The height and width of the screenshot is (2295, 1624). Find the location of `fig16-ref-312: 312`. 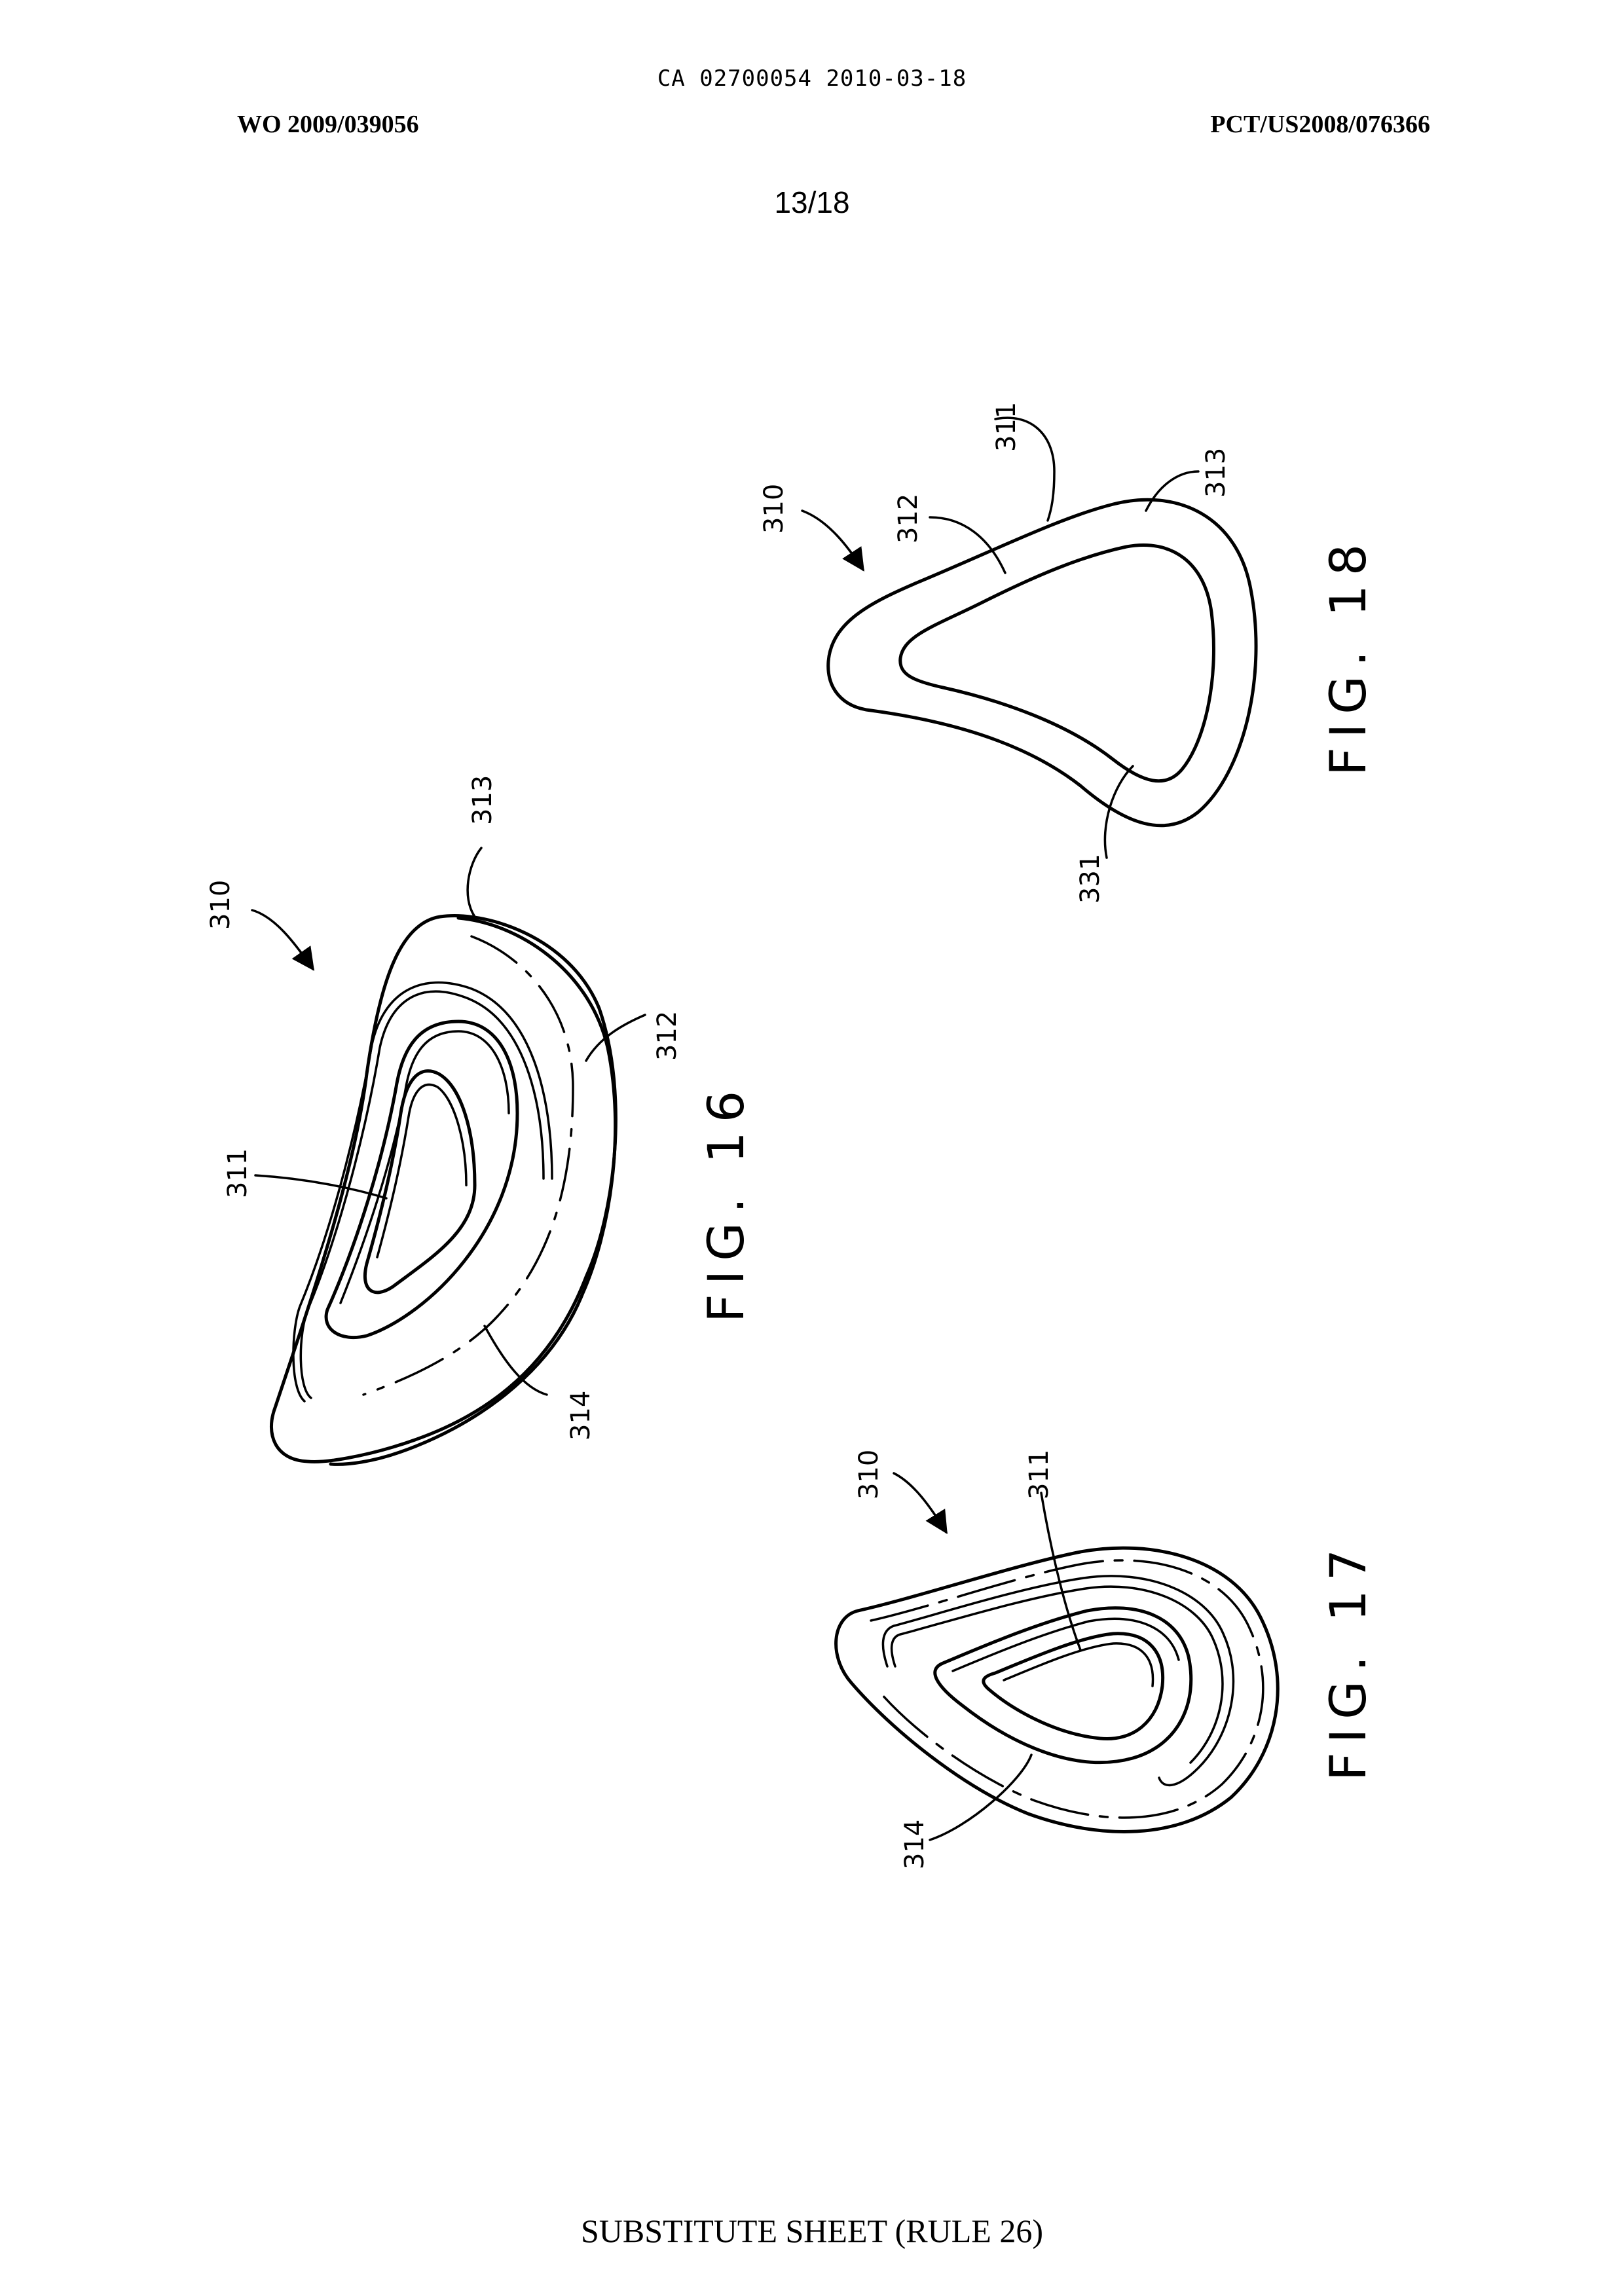

fig16-ref-312: 312 is located at coordinates (667, 1036).